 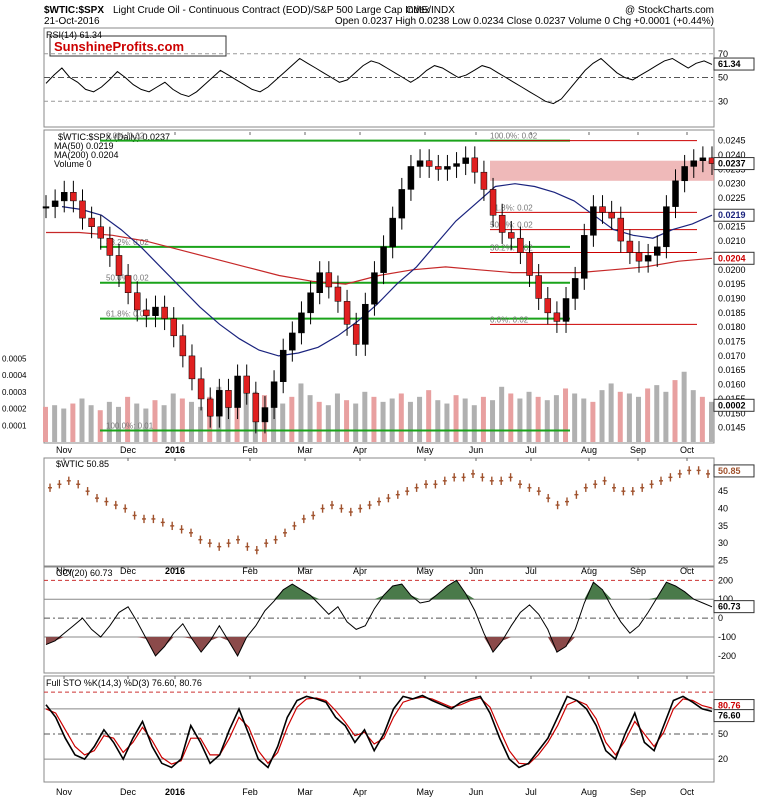 What do you see at coordinates (602, 170) in the screenshot?
I see `resistance-zone` at bounding box center [602, 170].